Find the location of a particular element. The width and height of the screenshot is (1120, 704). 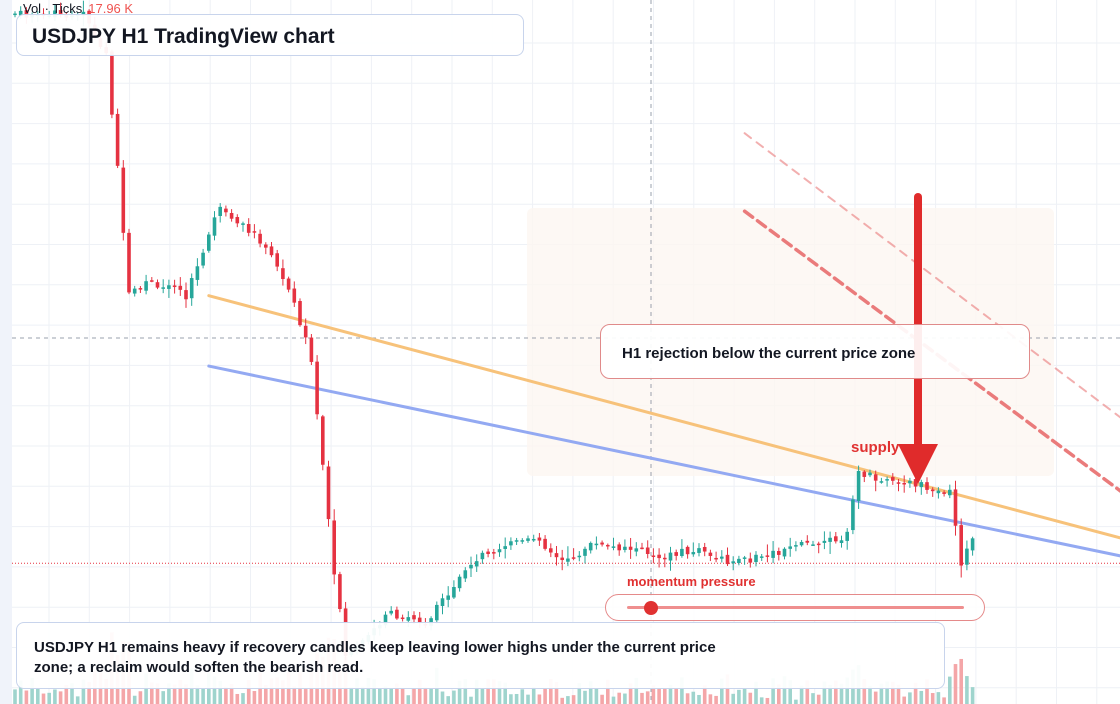

momentum-slider-track is located at coordinates (795, 607).